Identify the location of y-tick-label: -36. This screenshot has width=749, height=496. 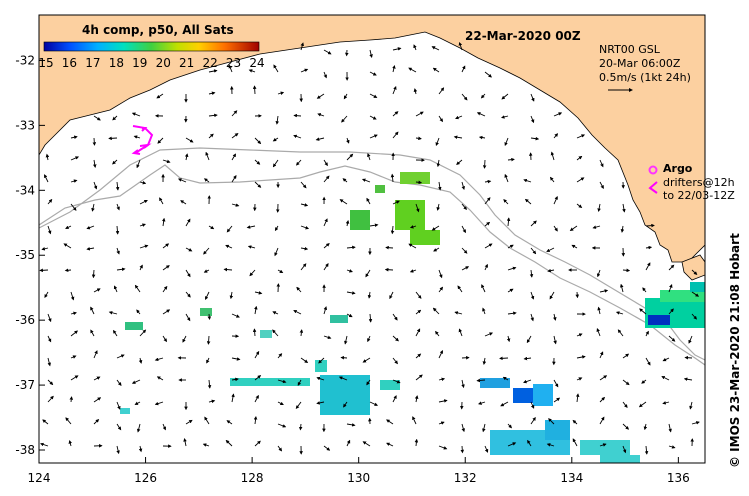
(25, 320).